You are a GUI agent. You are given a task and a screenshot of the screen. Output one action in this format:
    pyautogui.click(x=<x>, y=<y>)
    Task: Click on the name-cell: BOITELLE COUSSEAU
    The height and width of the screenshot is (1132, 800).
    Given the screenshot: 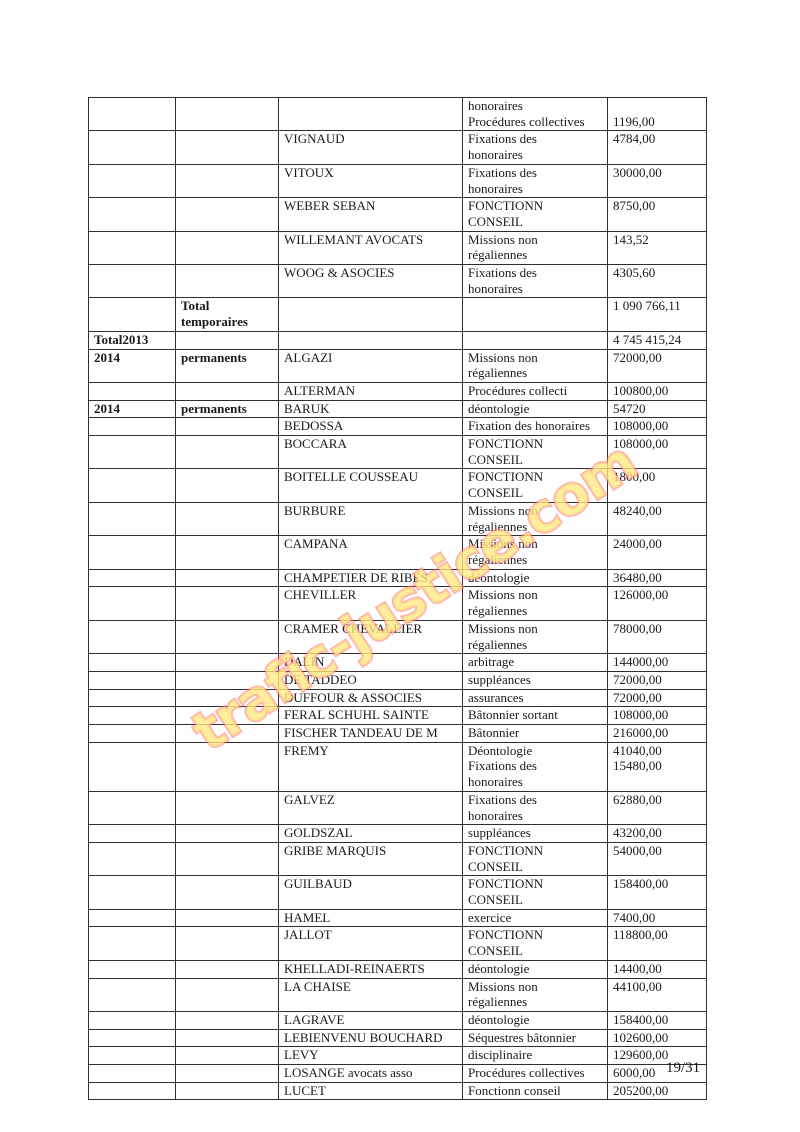 What is the action you would take?
    pyautogui.click(x=370, y=485)
    